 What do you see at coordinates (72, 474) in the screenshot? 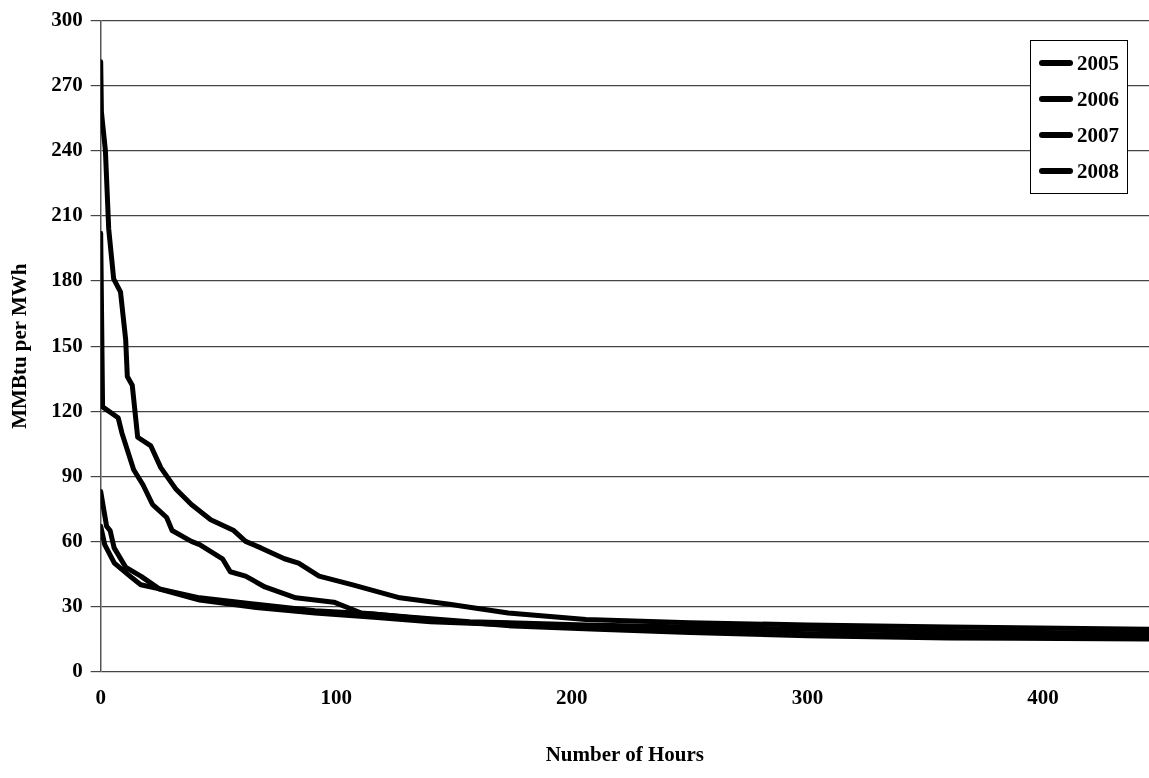
I see `y-tick-label: 90` at bounding box center [72, 474].